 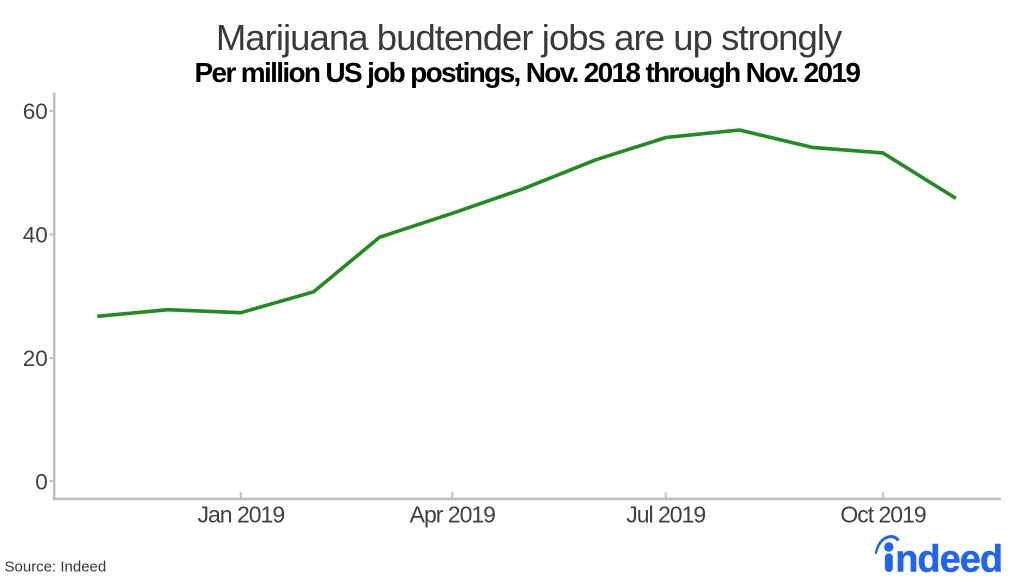 What do you see at coordinates (453, 514) in the screenshot?
I see `svg-text: Apr 2019` at bounding box center [453, 514].